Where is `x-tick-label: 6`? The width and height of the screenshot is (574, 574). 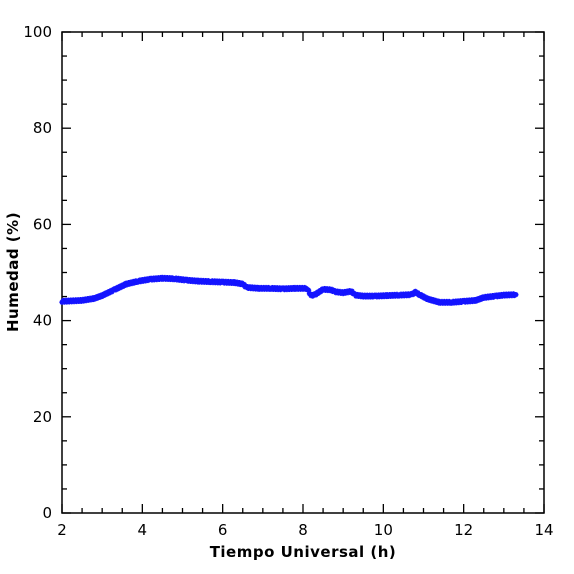 x-tick-label: 6 is located at coordinates (223, 530).